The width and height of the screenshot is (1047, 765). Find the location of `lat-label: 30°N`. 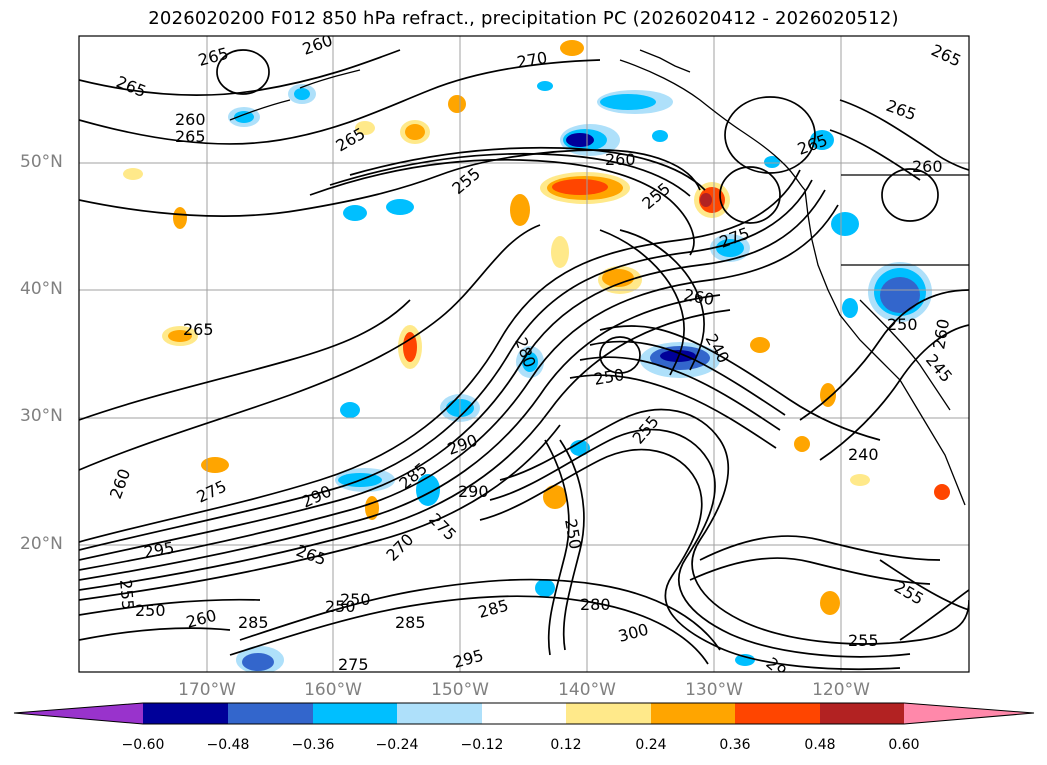

lat-label: 30°N is located at coordinates (41, 416).